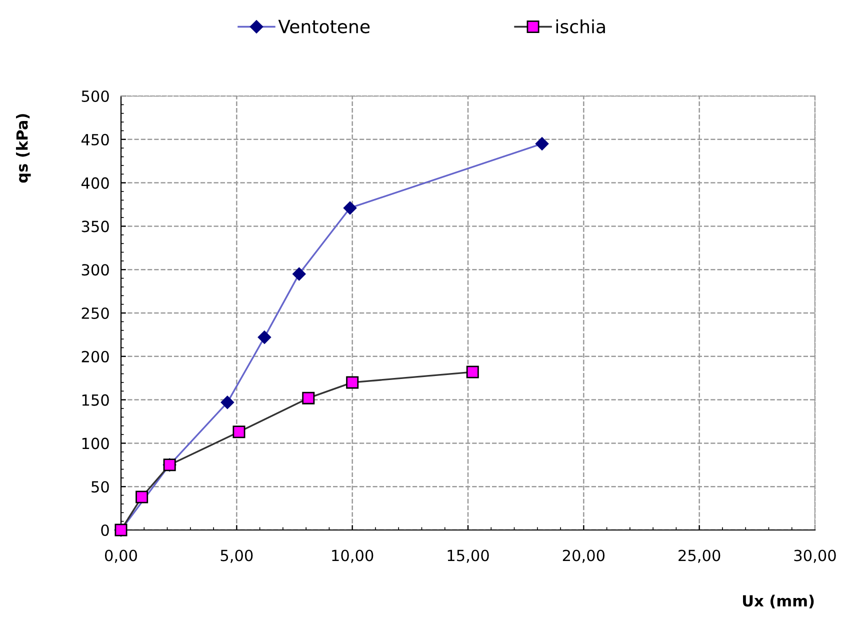  I want to click on y-tick-label: 150, so click(95, 400).